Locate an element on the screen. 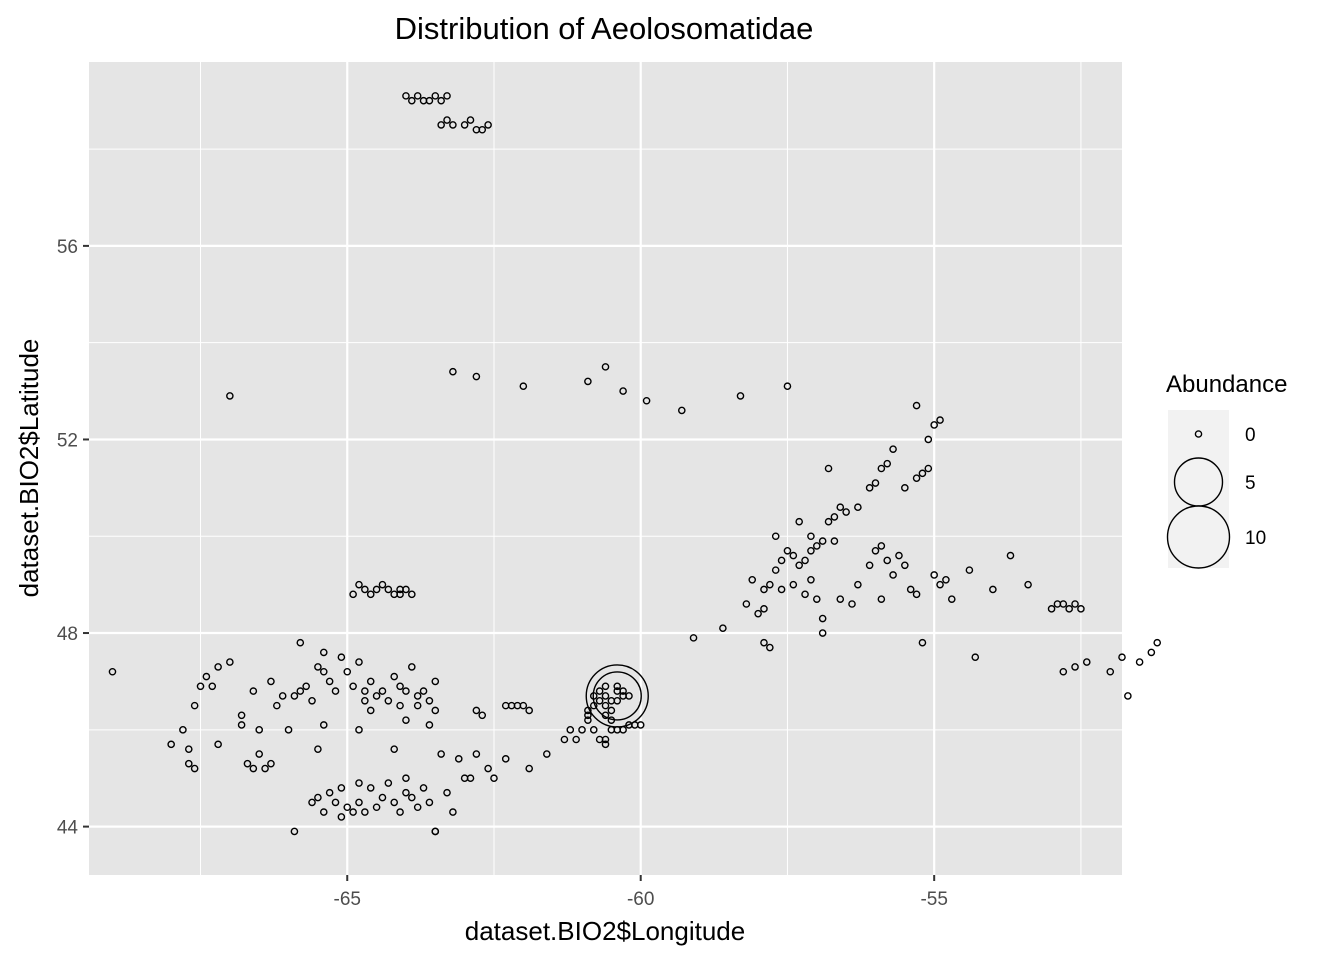 The width and height of the screenshot is (1344, 960). chart-title: Distribution of Aeolosomatidae is located at coordinates (604, 28).